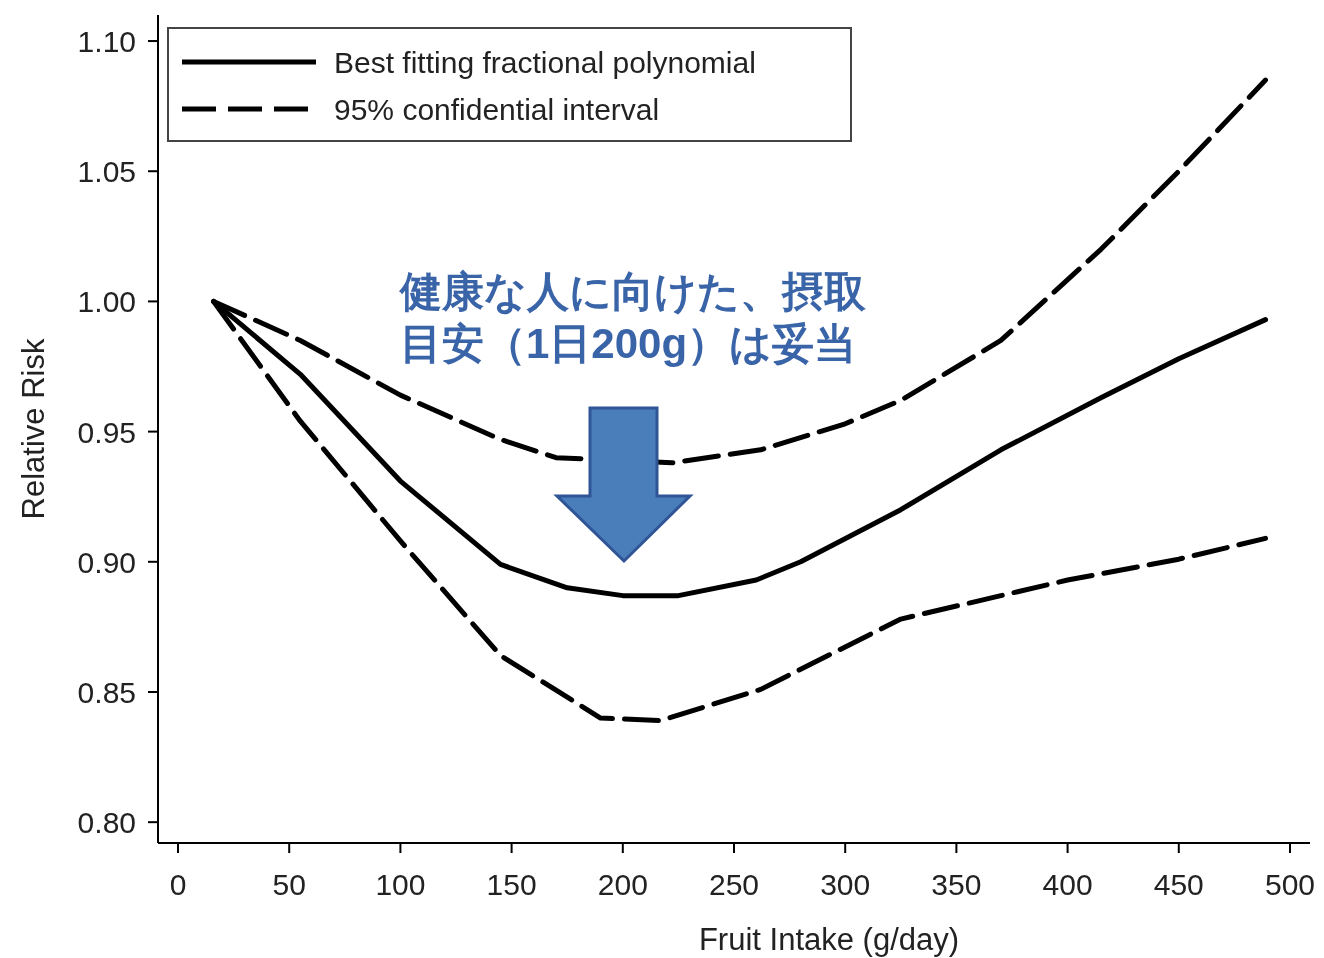 The height and width of the screenshot is (958, 1324). I want to click on x-tick-label: 300, so click(845, 884).